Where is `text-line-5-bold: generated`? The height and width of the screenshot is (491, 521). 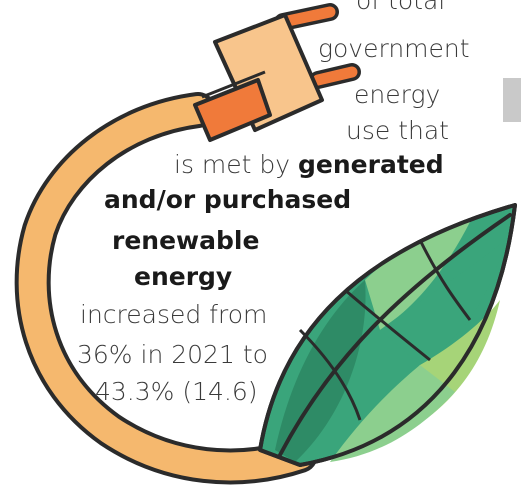 text-line-5-bold: generated is located at coordinates (371, 164).